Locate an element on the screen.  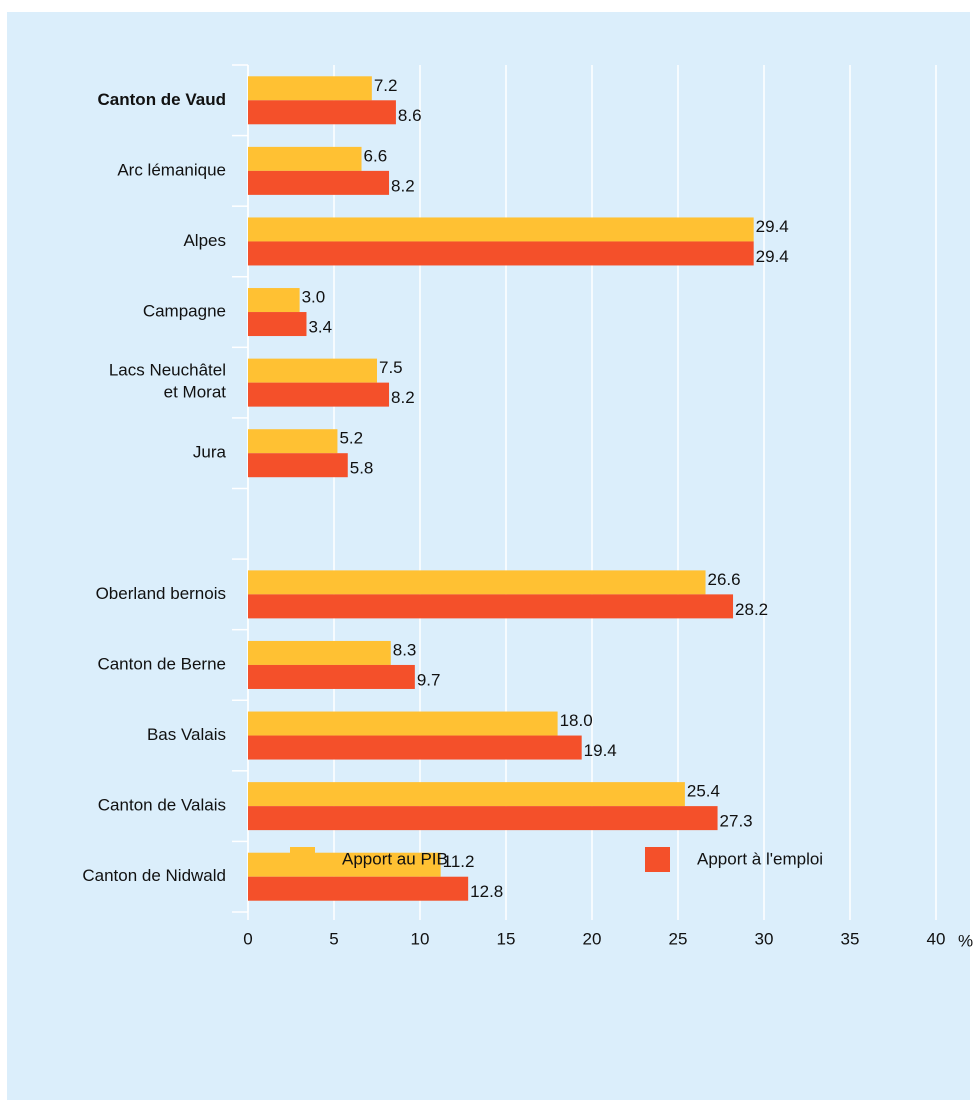
value-label: 8.6 is located at coordinates (410, 115).